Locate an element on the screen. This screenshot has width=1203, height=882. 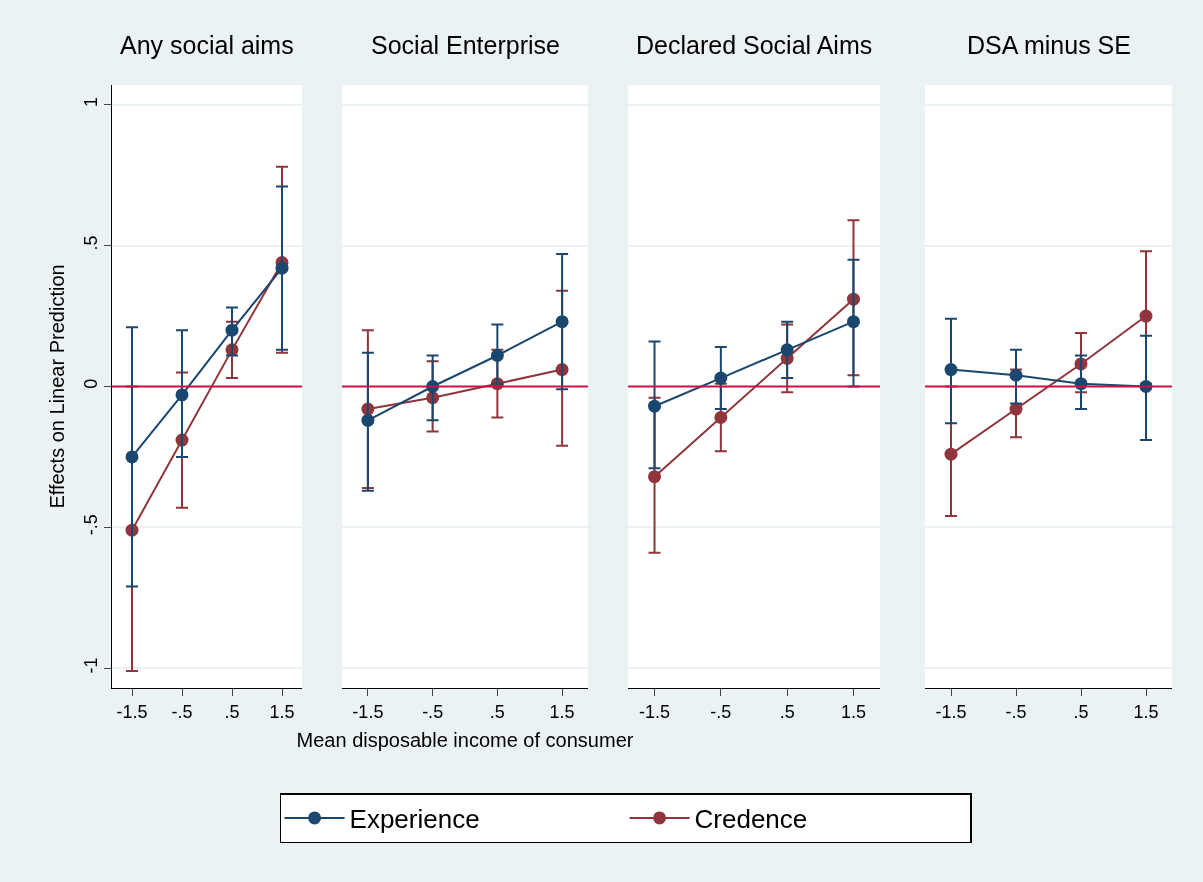
y-tick-label: 1 is located at coordinates (90, 102).